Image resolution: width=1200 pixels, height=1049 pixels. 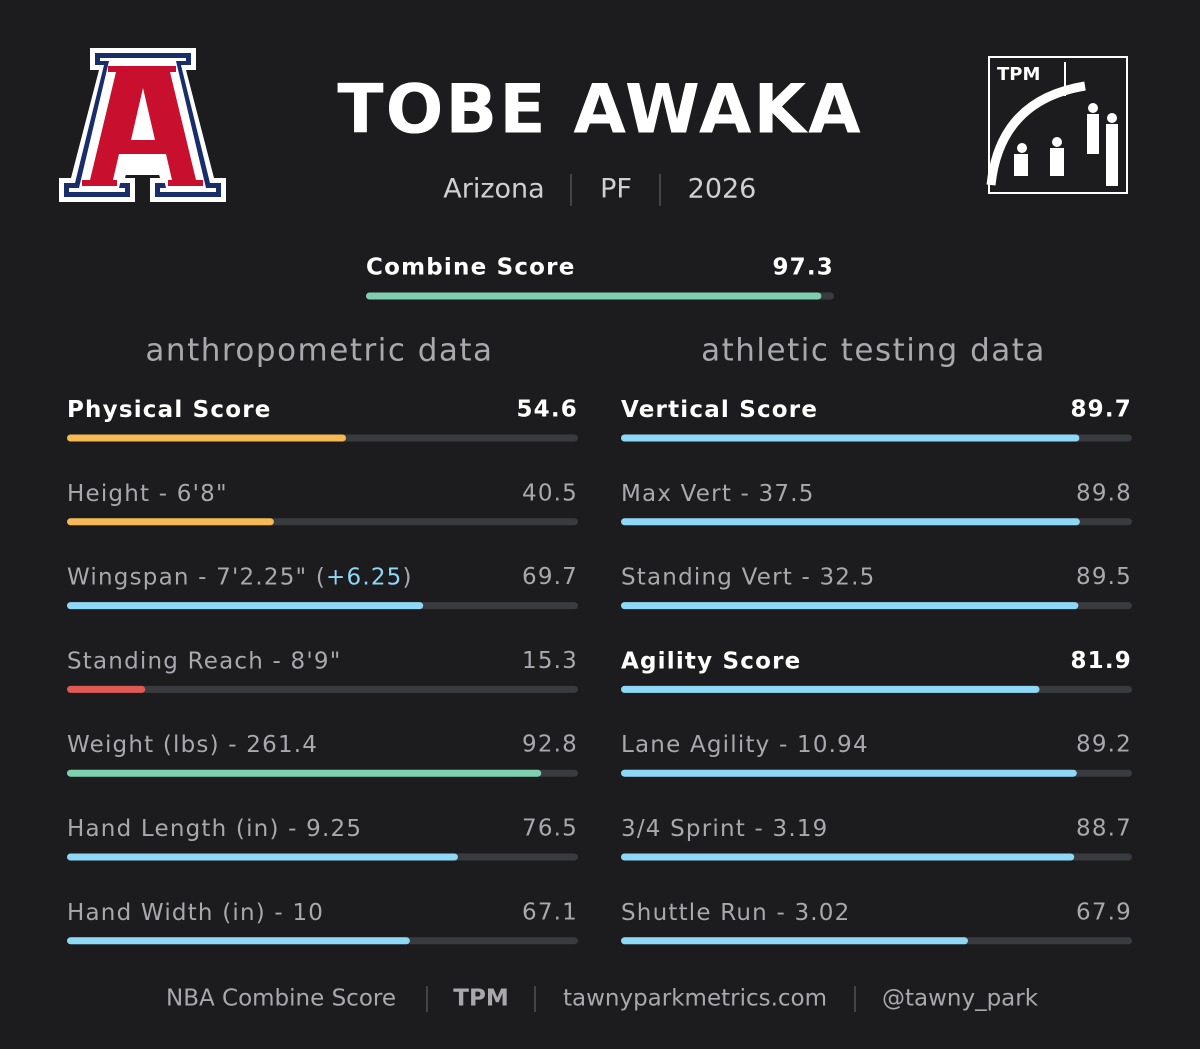 What do you see at coordinates (493, 189) in the screenshot?
I see `school: Arizona` at bounding box center [493, 189].